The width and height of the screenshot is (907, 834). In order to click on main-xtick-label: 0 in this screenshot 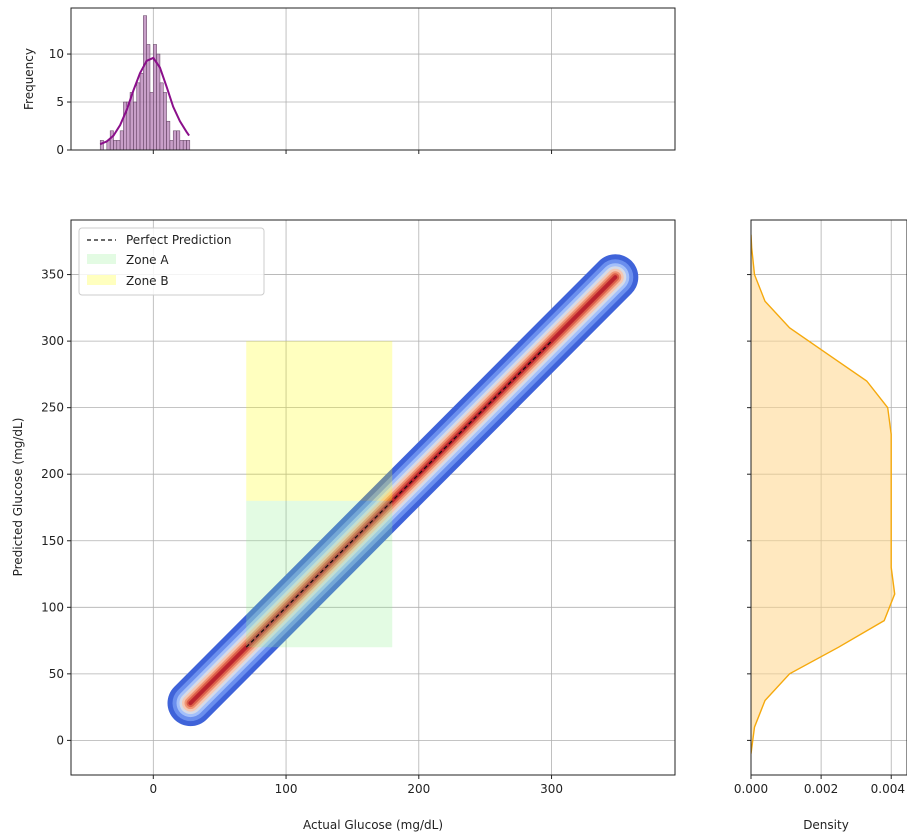, I will do `click(153, 789)`.